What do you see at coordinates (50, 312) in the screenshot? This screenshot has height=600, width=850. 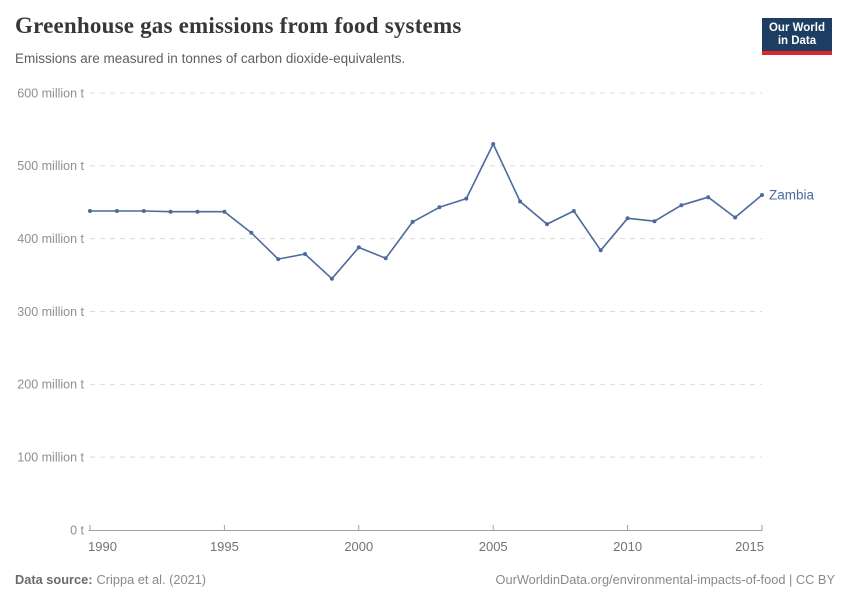 I see `y-tick-label: 300 million t` at bounding box center [50, 312].